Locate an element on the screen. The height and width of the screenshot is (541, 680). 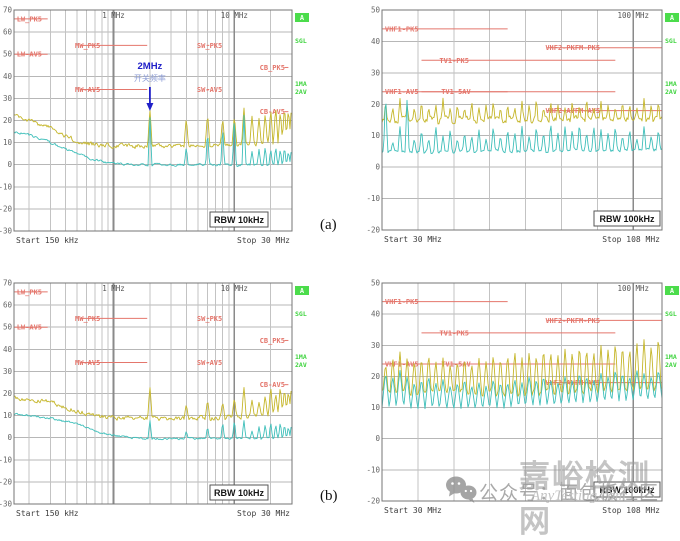
limit-label: TV1-5AV is located at coordinates (456, 92).